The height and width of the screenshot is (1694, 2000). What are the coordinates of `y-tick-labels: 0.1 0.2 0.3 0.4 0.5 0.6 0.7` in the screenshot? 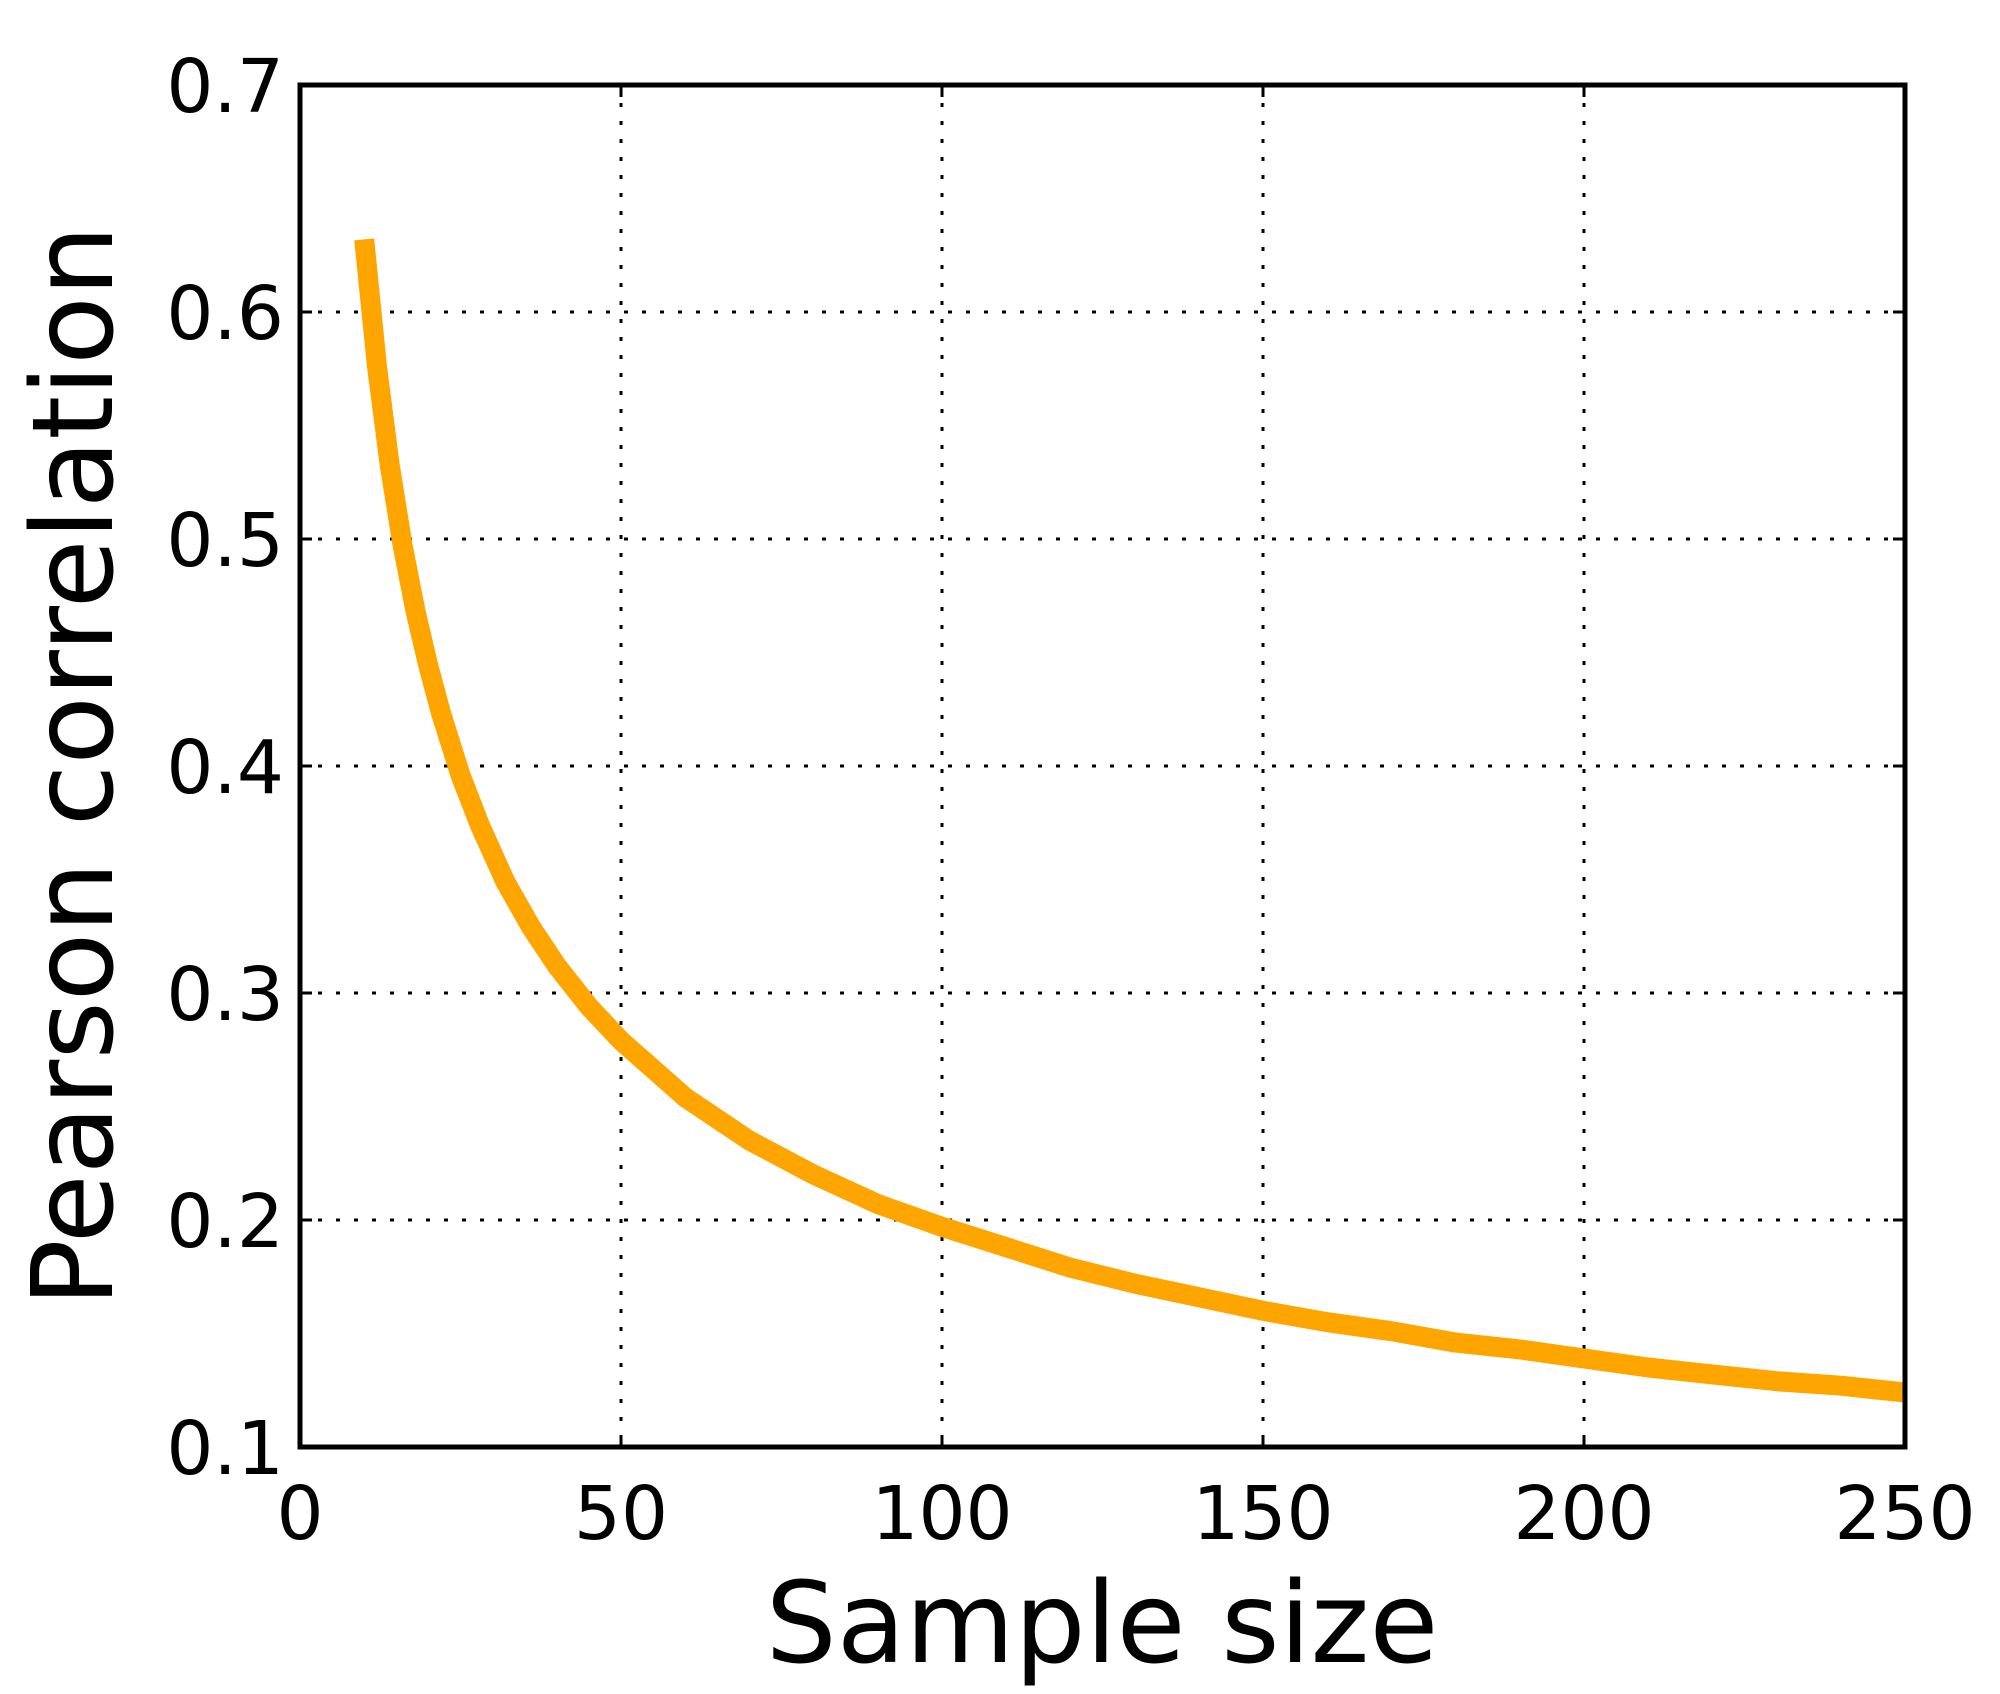 It's located at (225, 768).